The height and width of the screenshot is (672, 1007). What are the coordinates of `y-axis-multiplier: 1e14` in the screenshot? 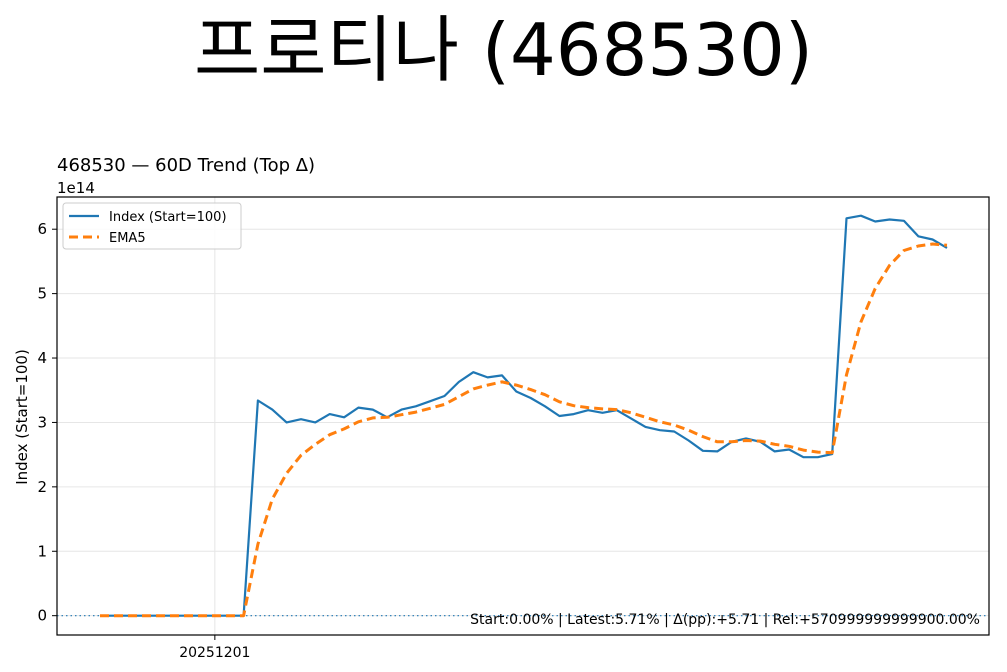 It's located at (76, 188).